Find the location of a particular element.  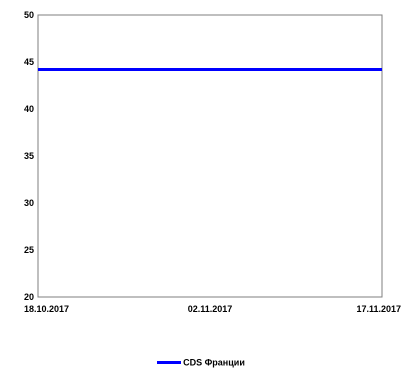

y-tick-label: 40 is located at coordinates (29, 109).